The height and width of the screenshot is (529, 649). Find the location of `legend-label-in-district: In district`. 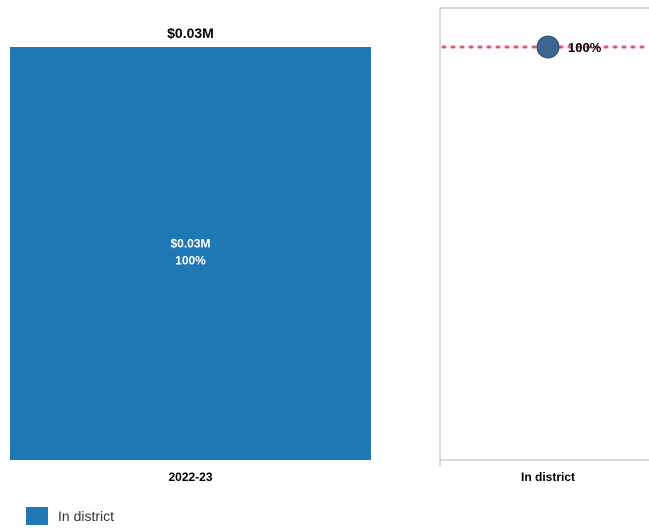

legend-label-in-district: In district is located at coordinates (86, 516).